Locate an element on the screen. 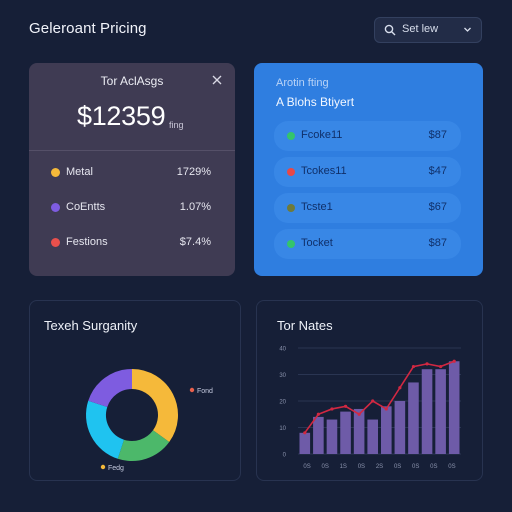 Image resolution: width=512 pixels, height=512 pixels. x-tick-label: 2S is located at coordinates (379, 467).